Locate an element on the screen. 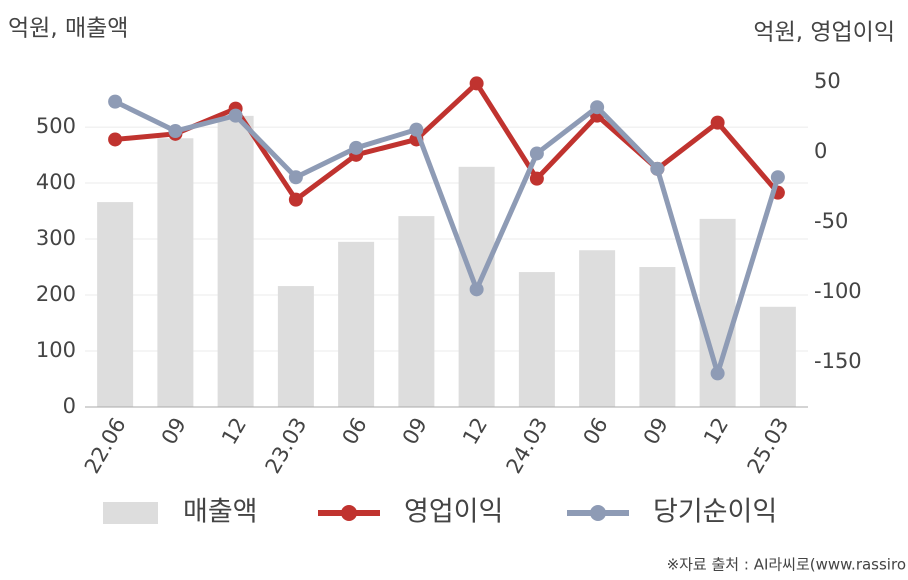 This screenshot has width=908, height=580. x-tick-label: 24.03 is located at coordinates (527, 446).